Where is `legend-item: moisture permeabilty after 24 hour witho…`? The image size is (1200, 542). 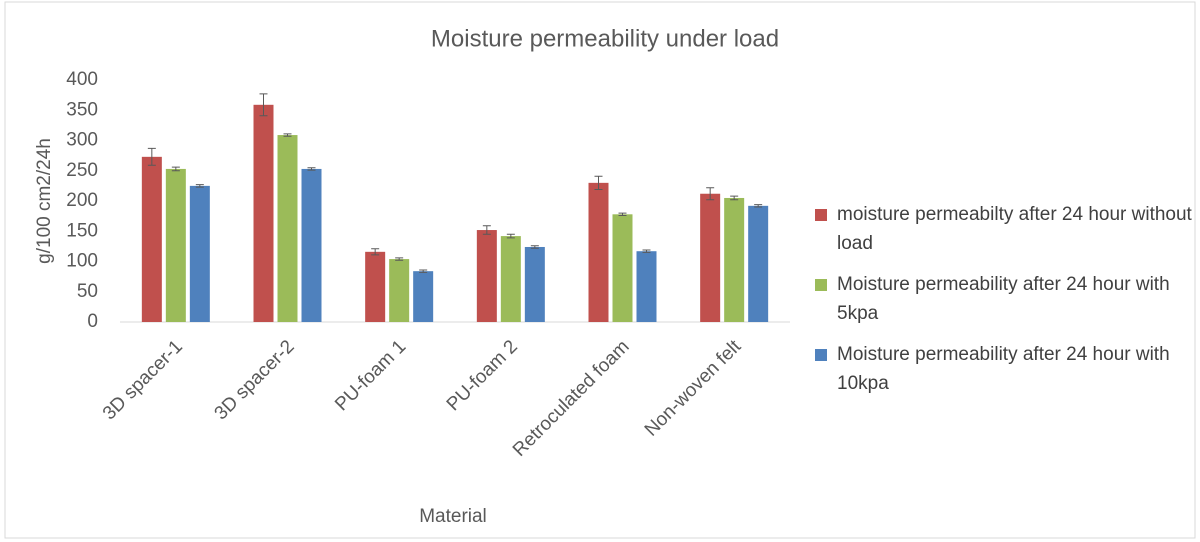
legend-item: moisture permeabilty after 24 hour witho… is located at coordinates (1005, 229).